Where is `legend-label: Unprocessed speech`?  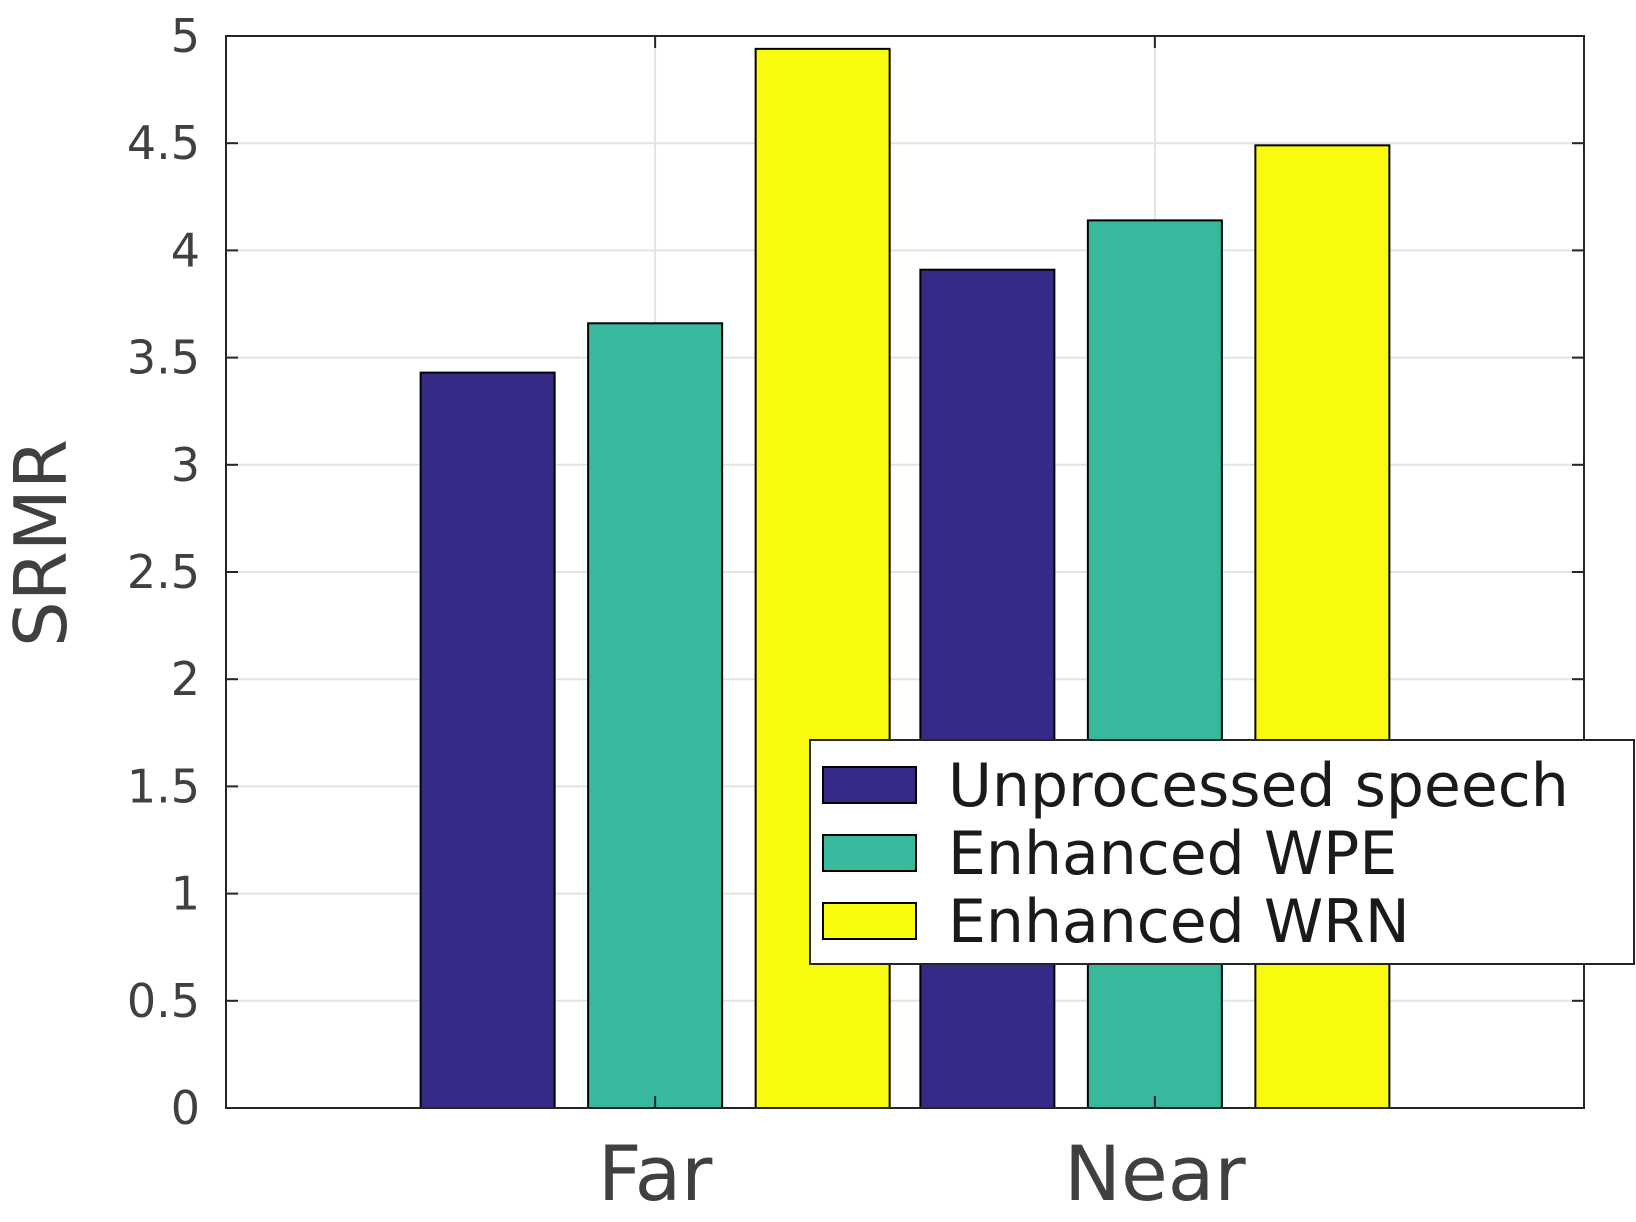 legend-label: Unprocessed speech is located at coordinates (1258, 786).